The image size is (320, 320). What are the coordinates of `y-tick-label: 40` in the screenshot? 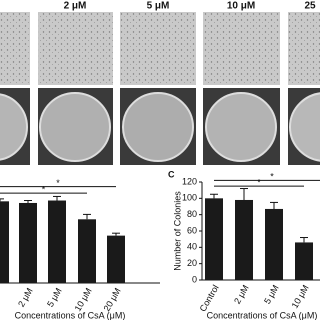 It's located at (192, 247).